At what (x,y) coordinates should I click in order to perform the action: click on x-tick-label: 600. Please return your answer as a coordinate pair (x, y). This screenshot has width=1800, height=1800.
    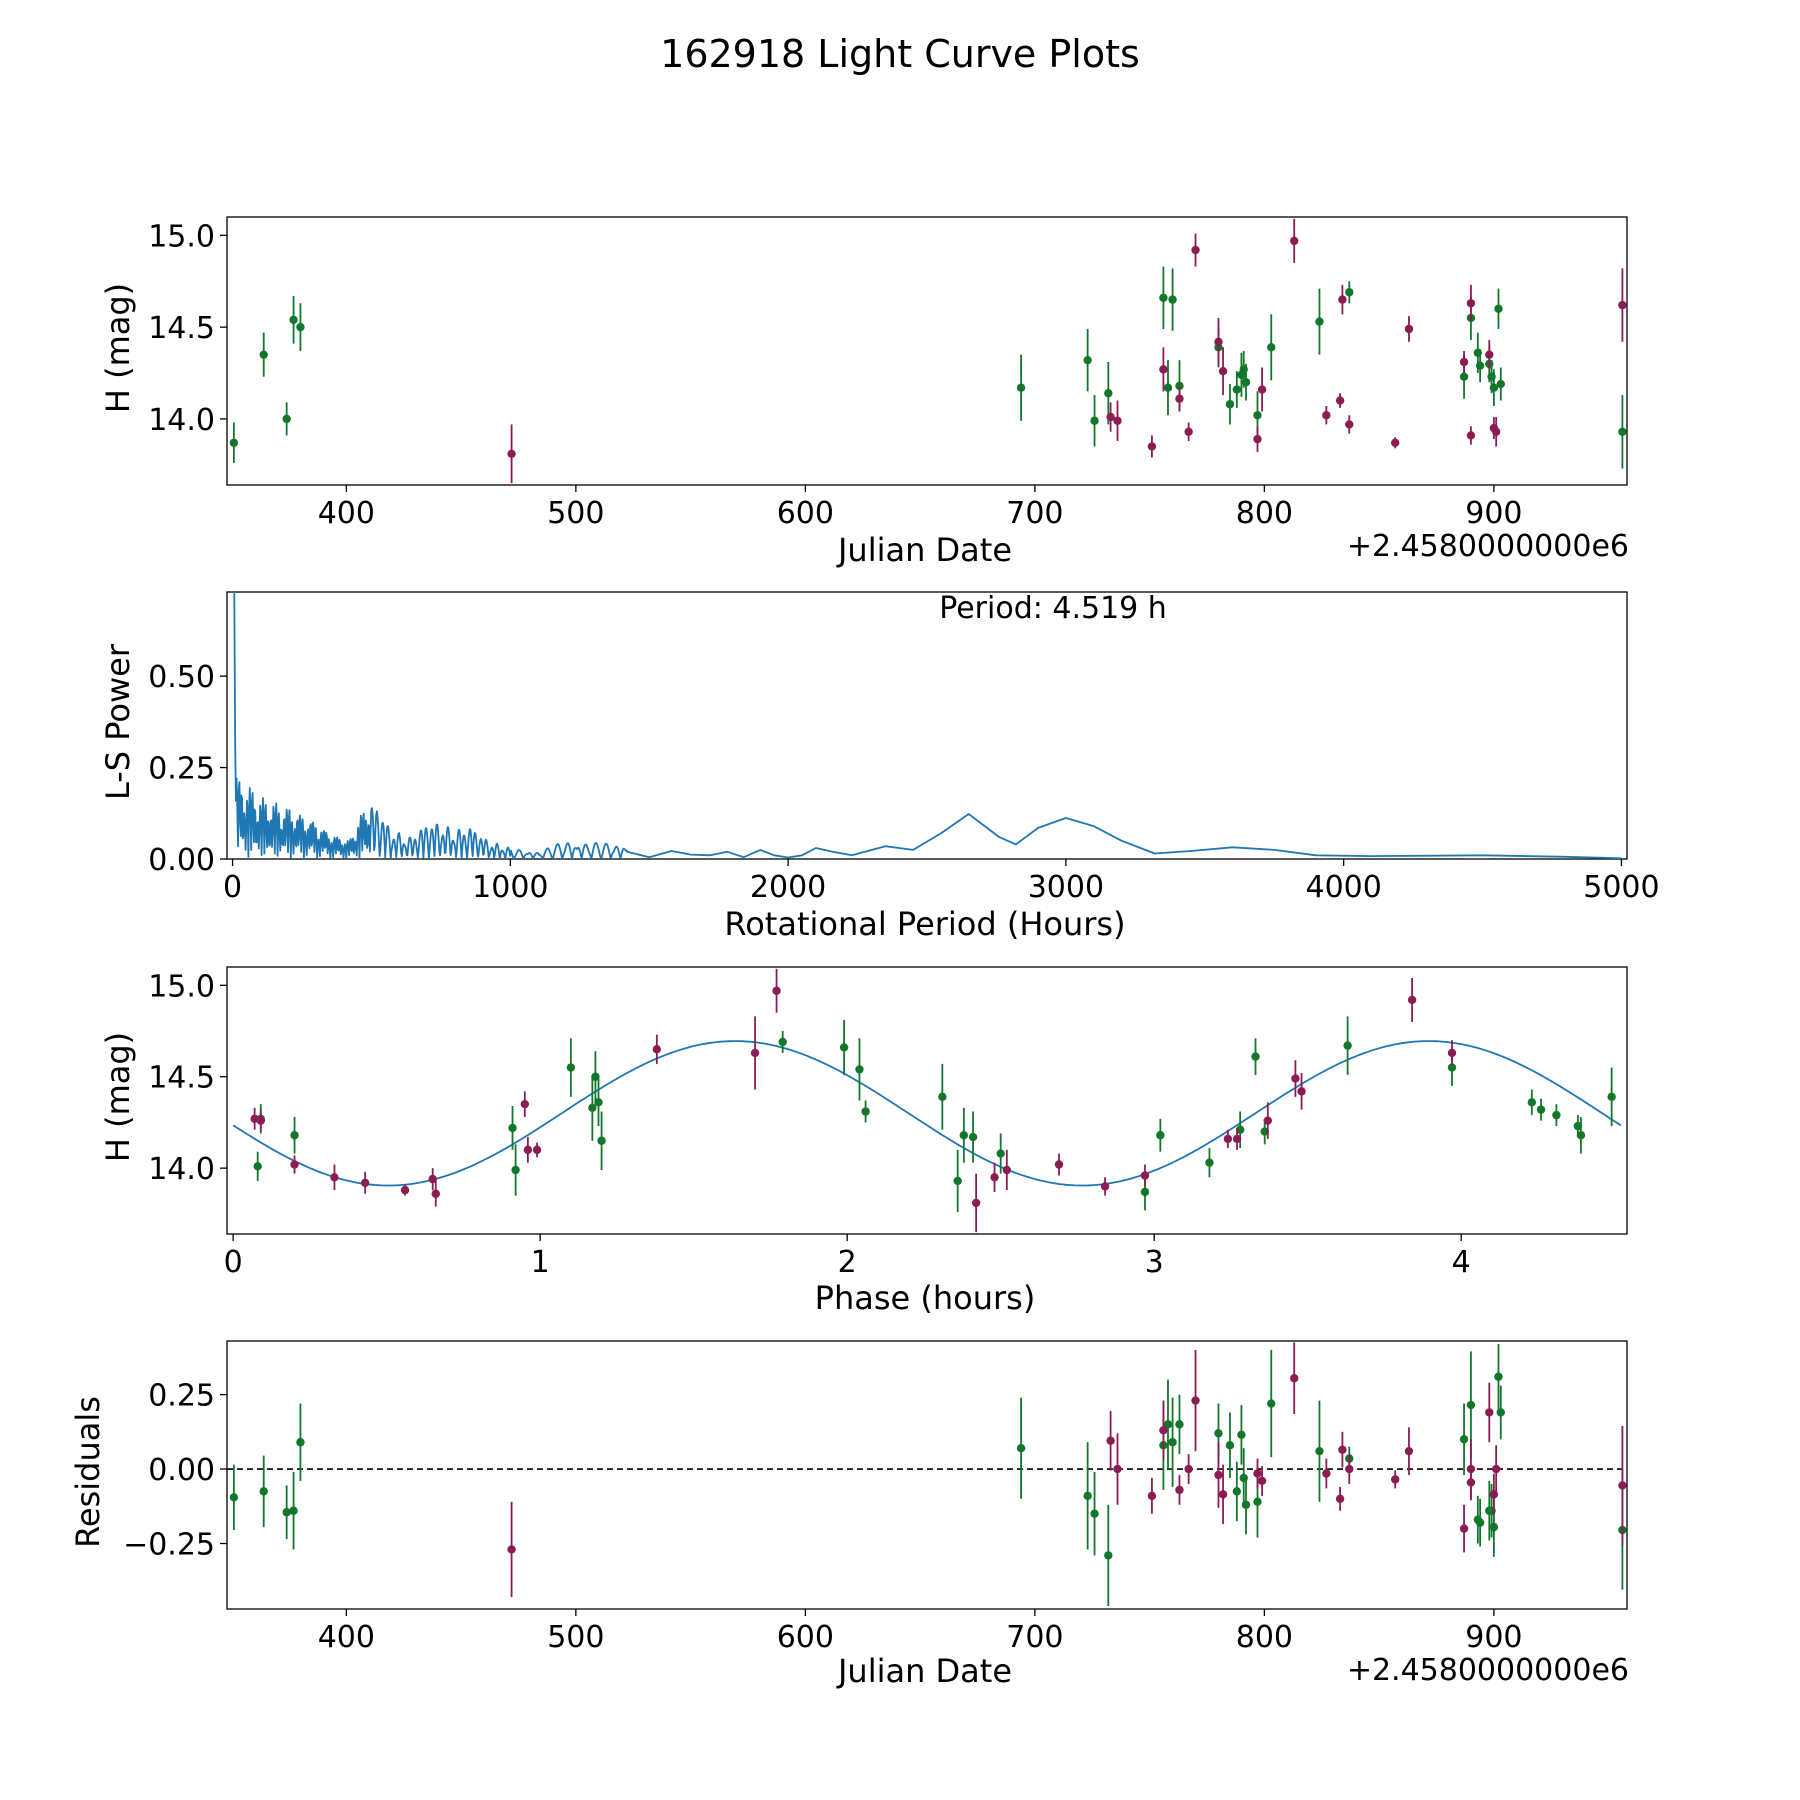
    Looking at the image, I should click on (805, 513).